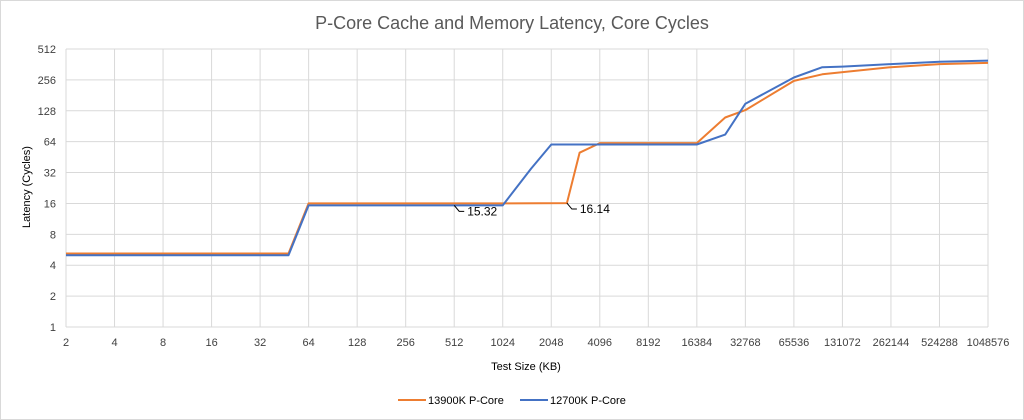 The image size is (1024, 420). What do you see at coordinates (211, 343) in the screenshot?
I see `x-tick-label: 16` at bounding box center [211, 343].